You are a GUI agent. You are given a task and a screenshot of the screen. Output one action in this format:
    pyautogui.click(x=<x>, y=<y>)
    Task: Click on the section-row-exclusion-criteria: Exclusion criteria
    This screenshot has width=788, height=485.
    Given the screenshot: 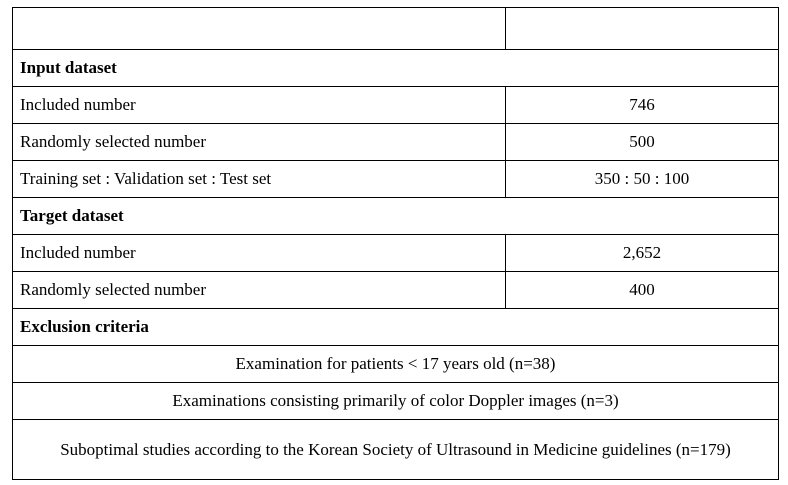 What is the action you would take?
    pyautogui.click(x=395, y=327)
    